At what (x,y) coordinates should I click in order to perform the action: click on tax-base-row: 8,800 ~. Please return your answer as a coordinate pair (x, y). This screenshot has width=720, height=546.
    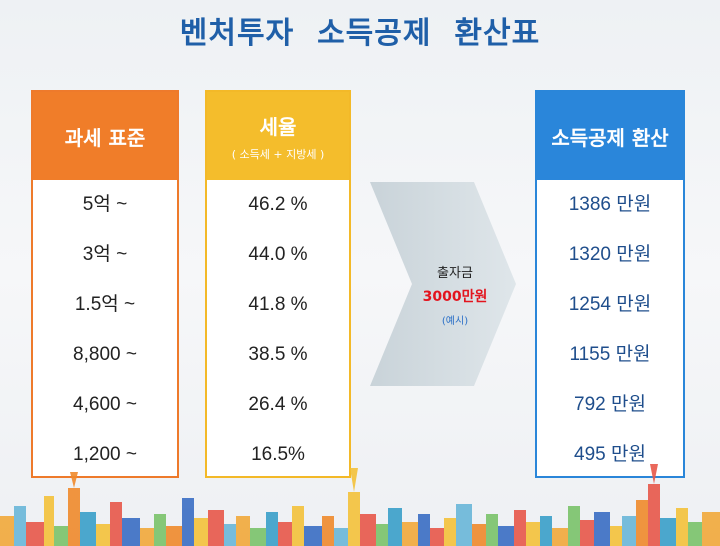
    Looking at the image, I should click on (105, 354).